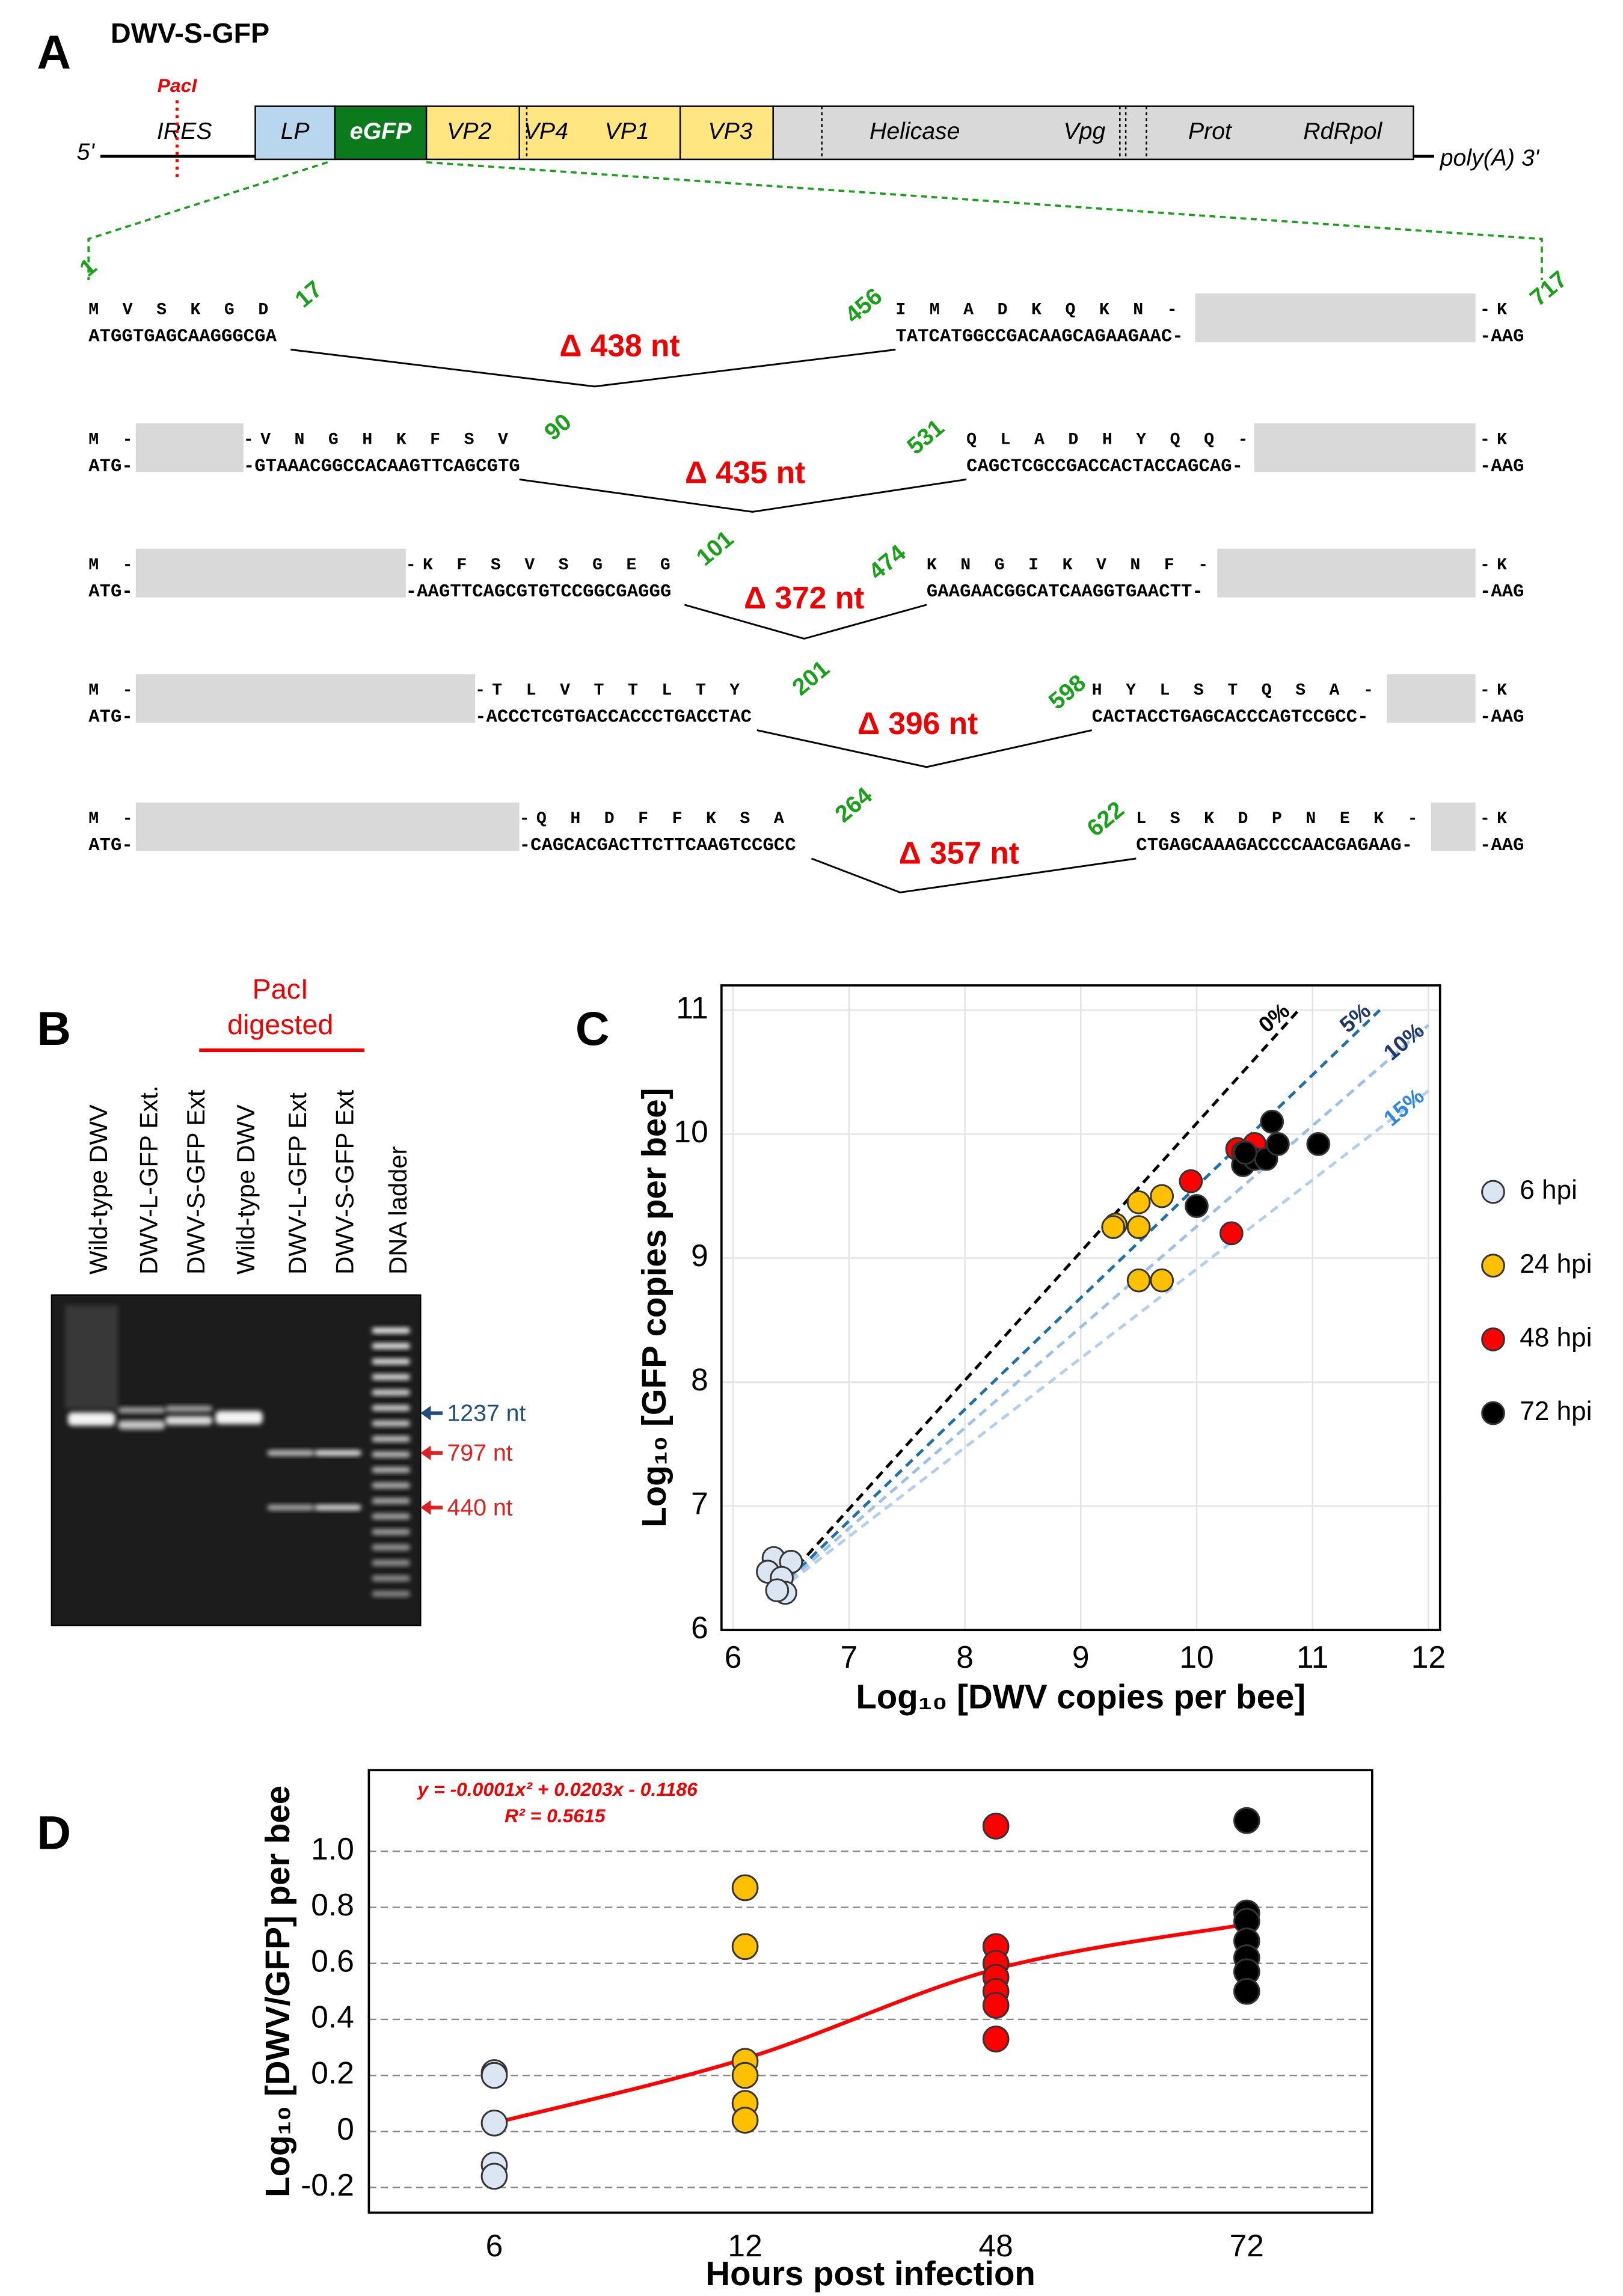 The width and height of the screenshot is (1623, 2296). Describe the element at coordinates (1236, 691) in the screenshot. I see `aa-sequence: H Y L S T Q S A -` at that location.